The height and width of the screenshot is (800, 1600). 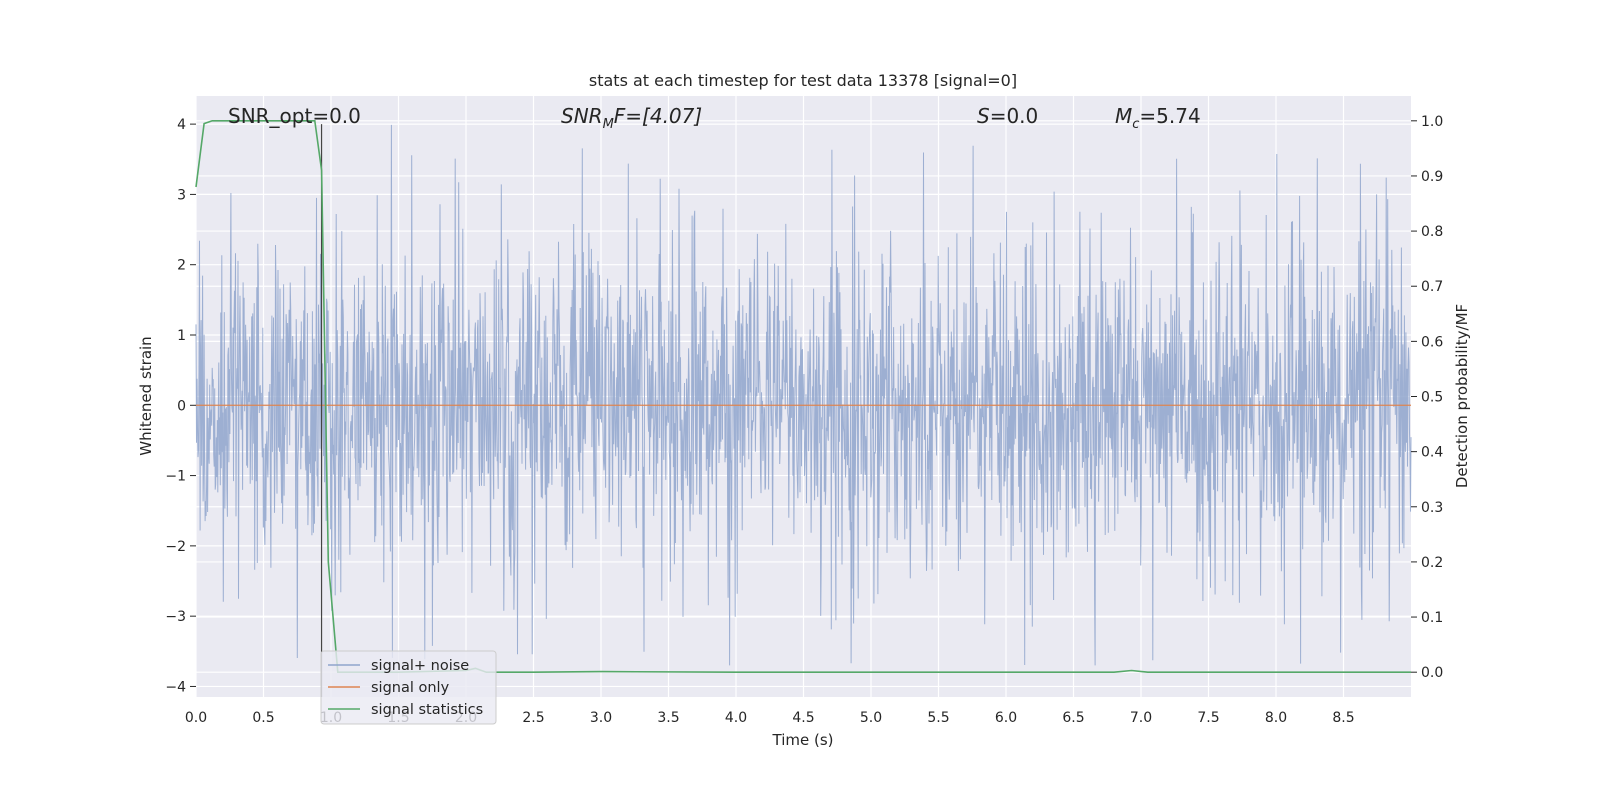 I want to click on y2-tick-label: 0.5, so click(x=1432, y=398).